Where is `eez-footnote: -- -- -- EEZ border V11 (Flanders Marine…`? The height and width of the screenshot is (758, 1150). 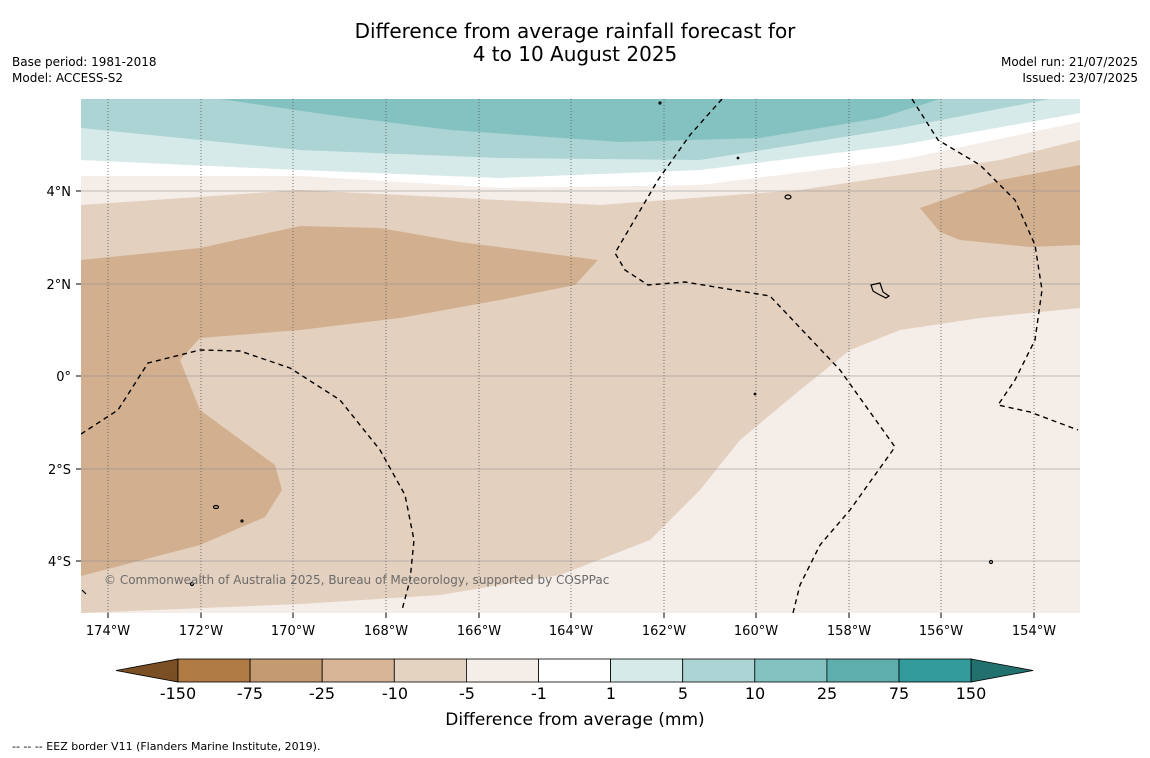
eez-footnote: -- -- -- EEZ border V11 (Flanders Marine… is located at coordinates (166, 746).